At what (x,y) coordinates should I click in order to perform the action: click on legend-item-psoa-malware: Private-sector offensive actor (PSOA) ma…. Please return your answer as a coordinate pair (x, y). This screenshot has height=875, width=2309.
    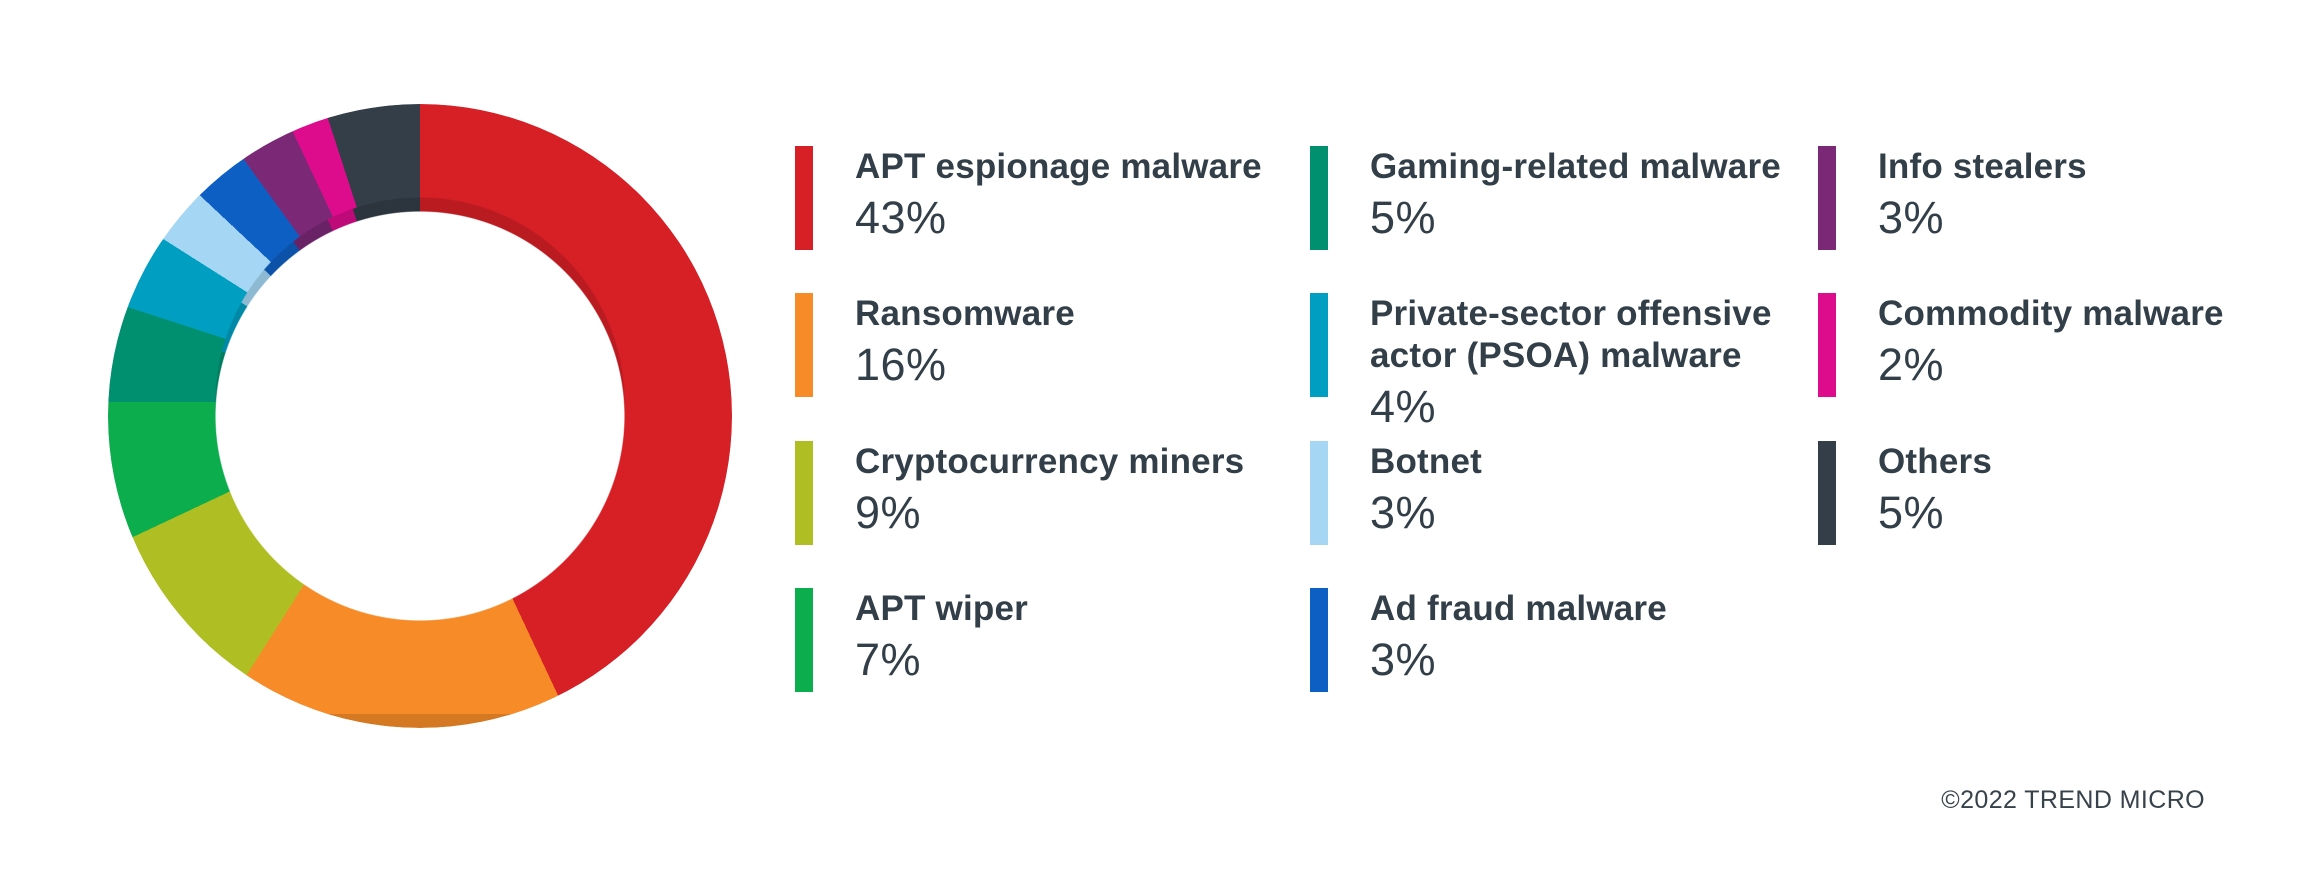
    Looking at the image, I should click on (1572, 361).